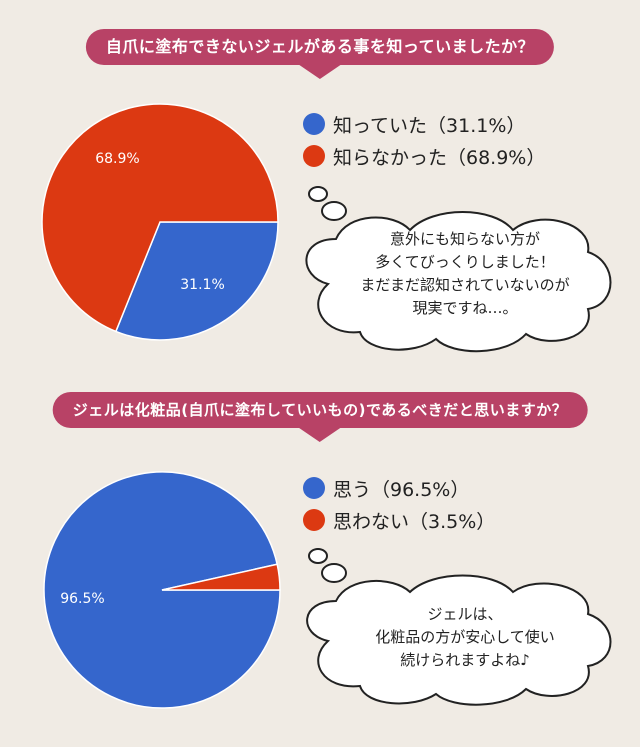  Describe the element at coordinates (439, 157) in the screenshot. I see `legend-label-unknown: 知らなかった（68.9%）` at that location.